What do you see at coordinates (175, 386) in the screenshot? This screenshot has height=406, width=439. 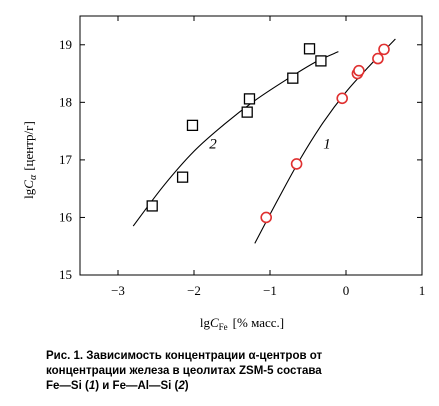 I see `caption-paren2-open: (` at bounding box center [175, 386].